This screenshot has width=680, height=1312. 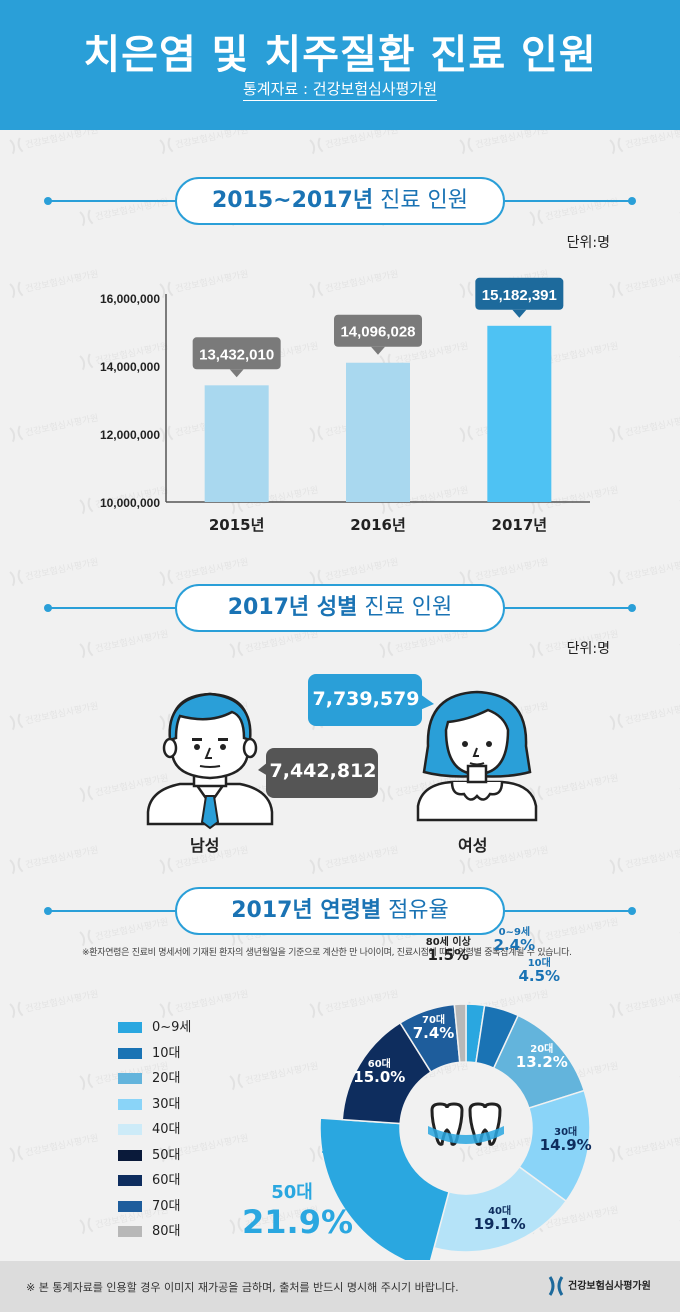 What do you see at coordinates (149, 1051) in the screenshot?
I see `legend-item: 10대` at bounding box center [149, 1051].